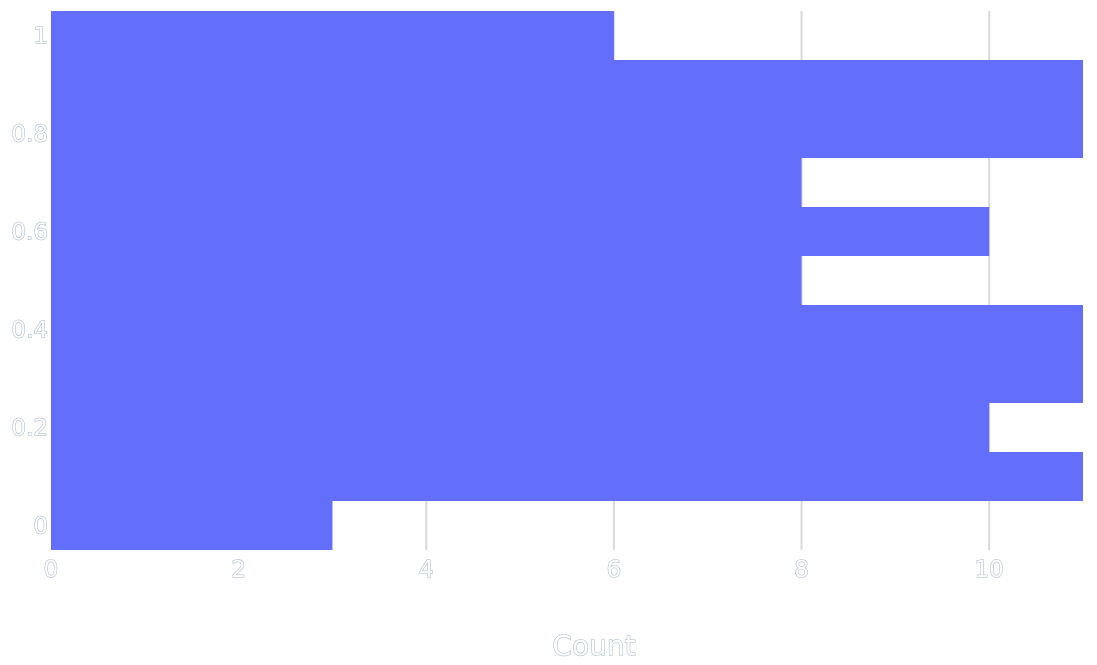 Image resolution: width=1097 pixels, height=665 pixels. I want to click on x-tick-label: 8, so click(801, 570).